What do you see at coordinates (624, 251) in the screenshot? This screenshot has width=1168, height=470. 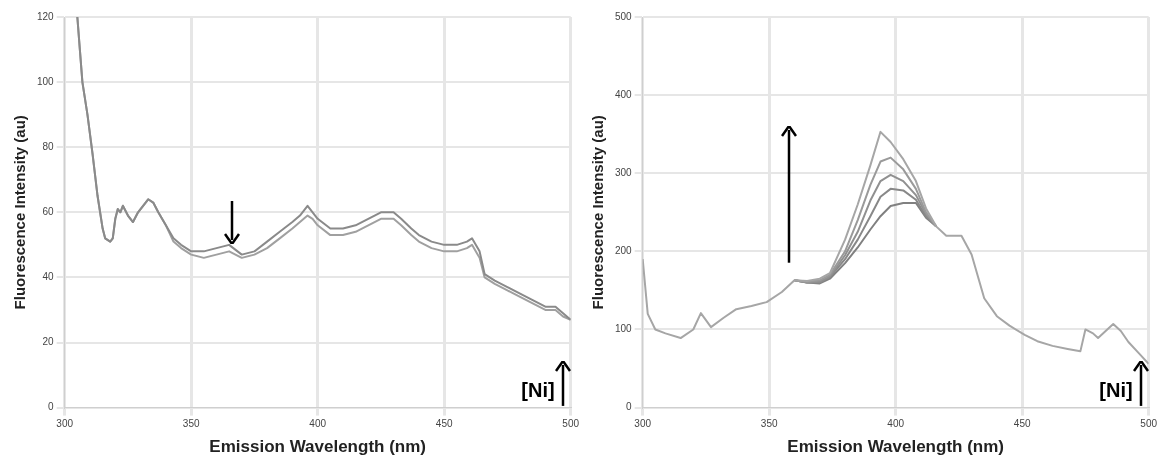 I see `y-tick-label: 200` at bounding box center [624, 251].